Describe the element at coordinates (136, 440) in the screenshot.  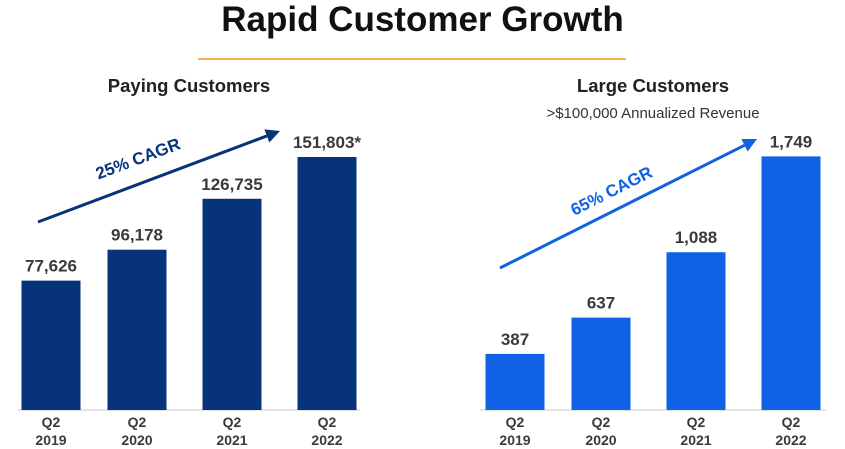
I see `chart1-tick-year: 2020` at that location.